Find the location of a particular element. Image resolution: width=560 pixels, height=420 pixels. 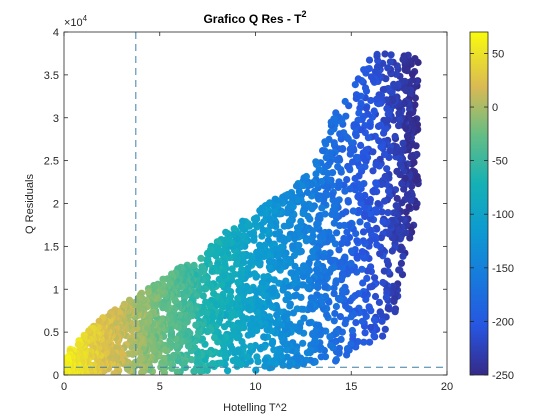

y-tick-label: 3.5 is located at coordinates (51, 76).